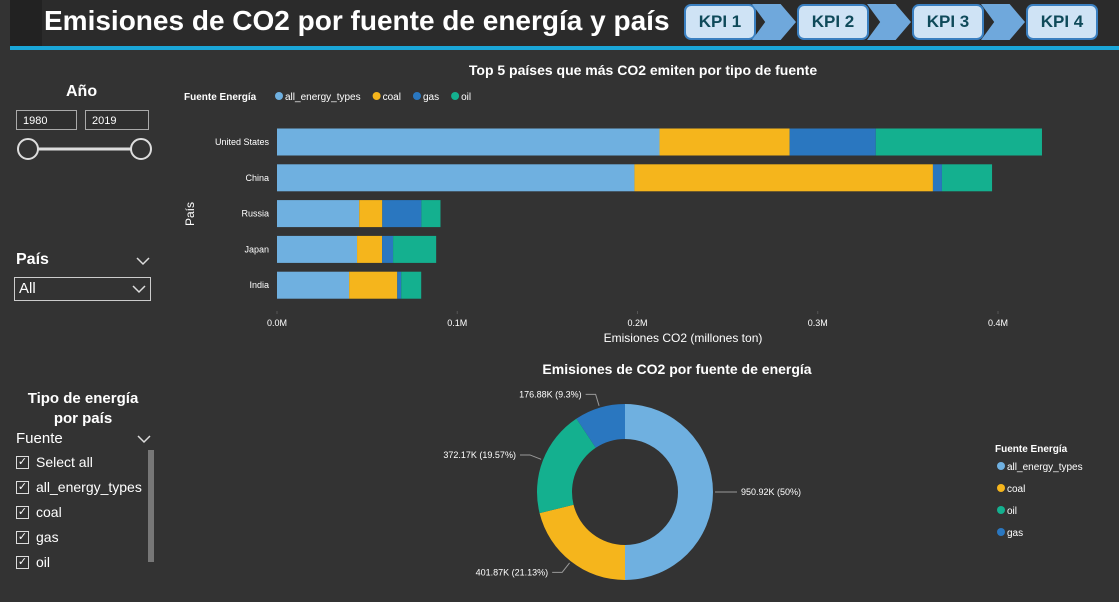  Describe the element at coordinates (49, 512) in the screenshot. I see `option-label: coal` at that location.